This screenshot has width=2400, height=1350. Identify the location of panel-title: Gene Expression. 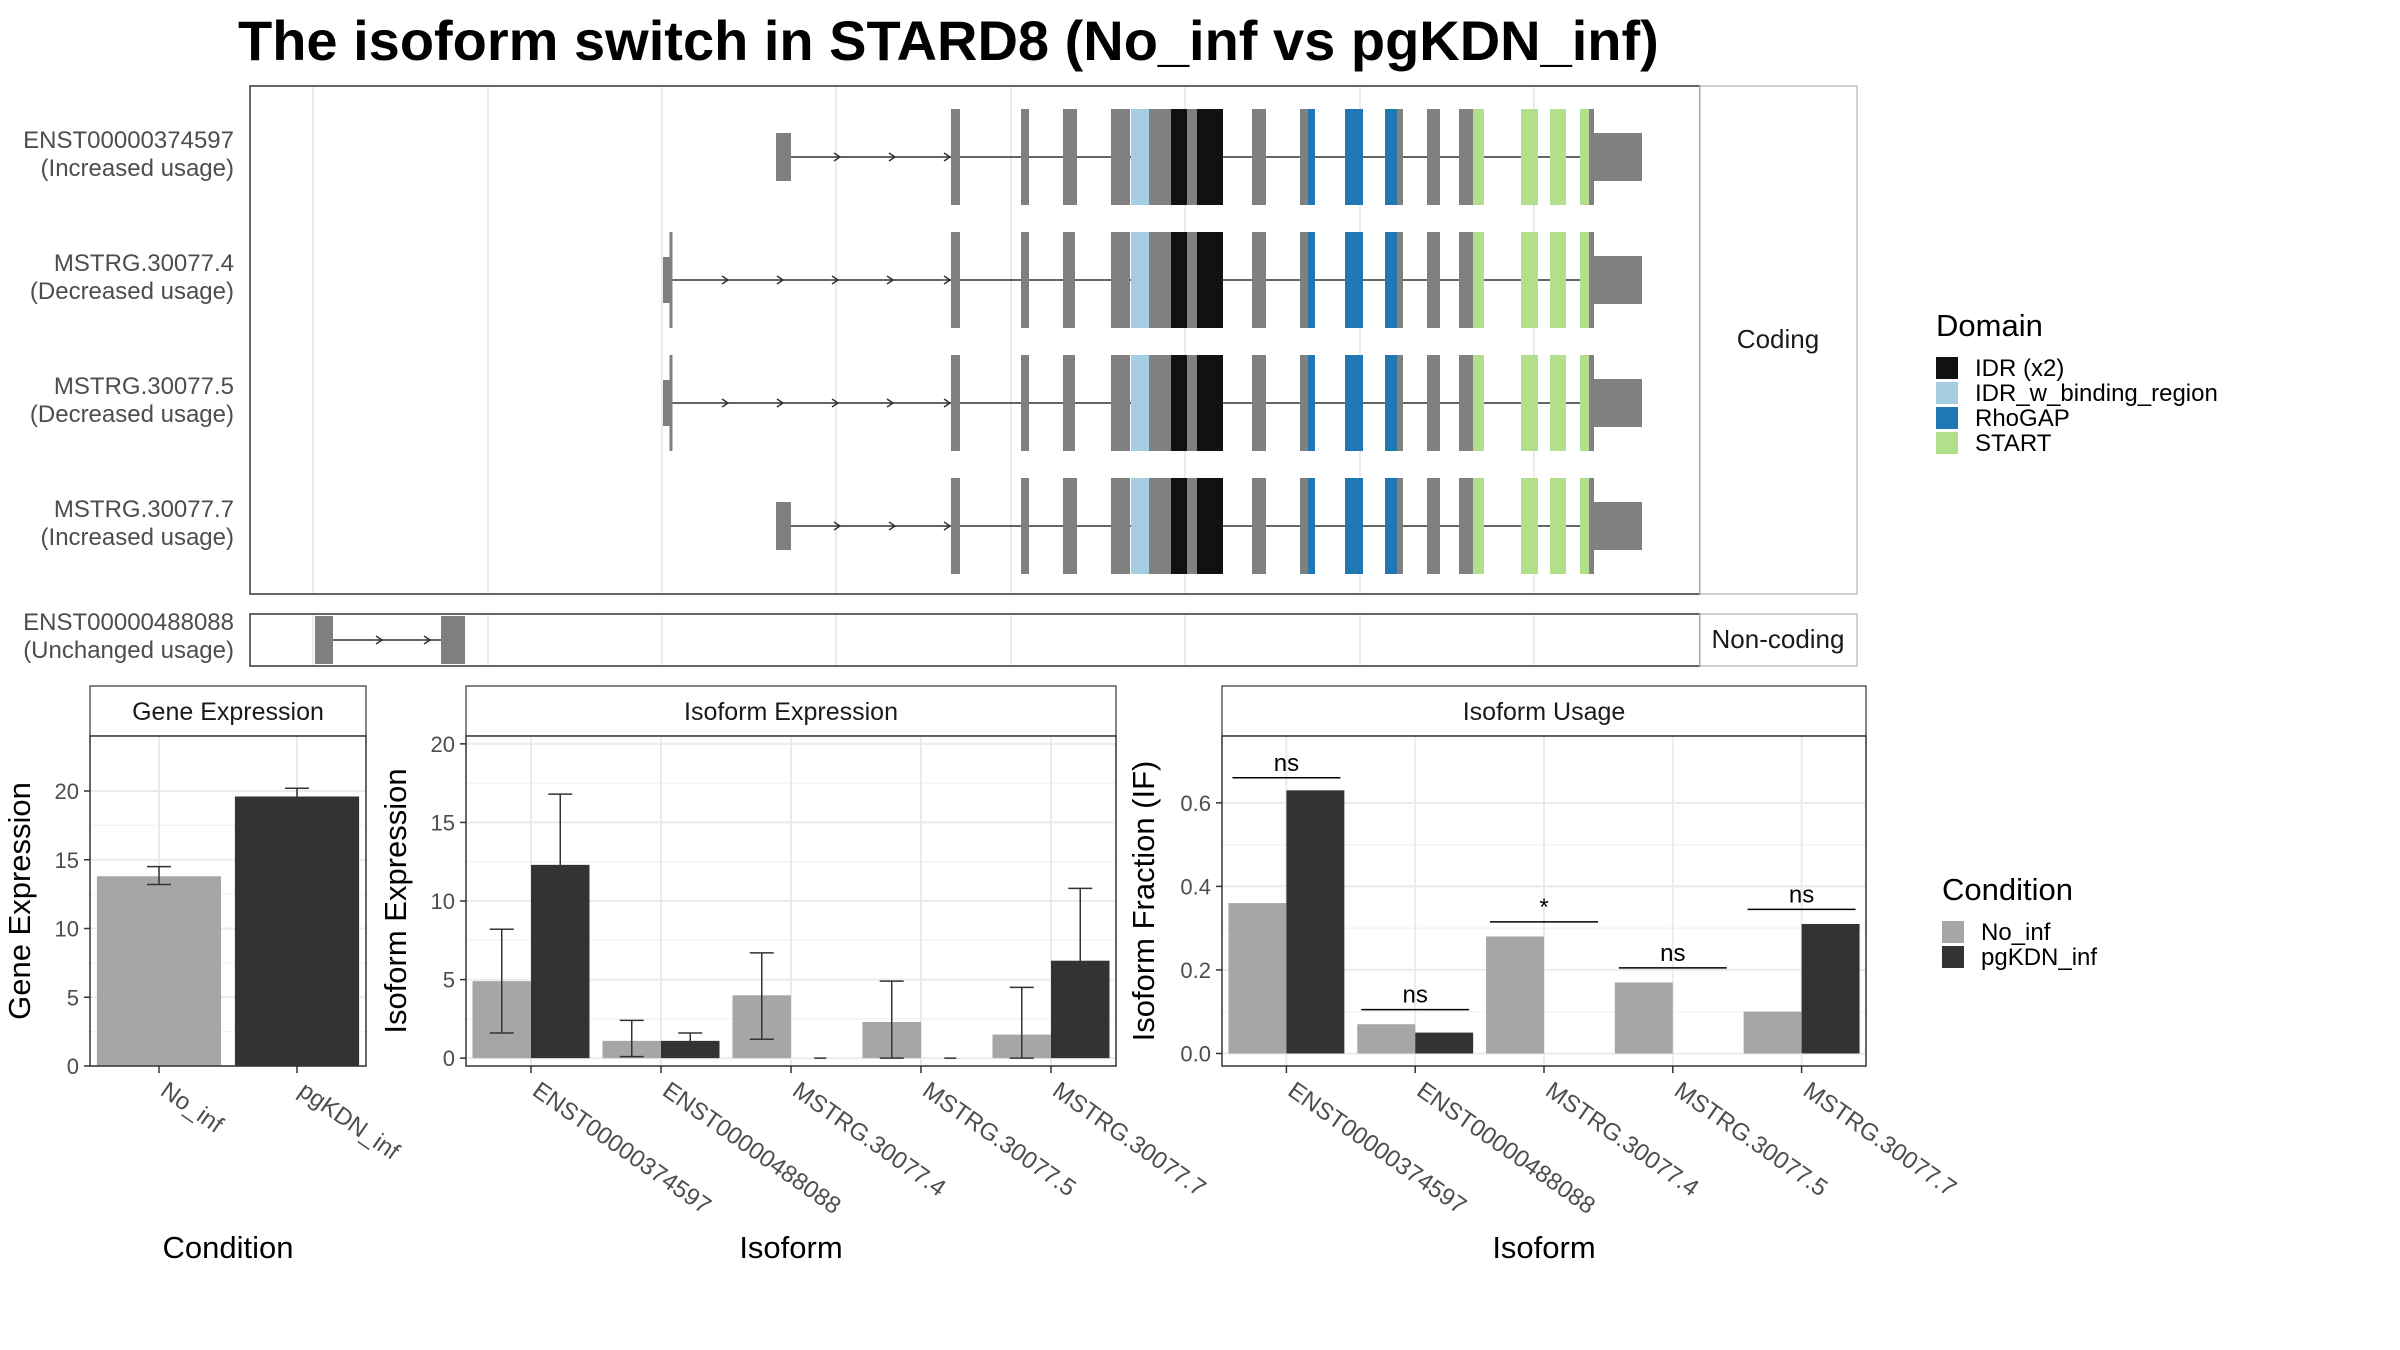
(228, 712).